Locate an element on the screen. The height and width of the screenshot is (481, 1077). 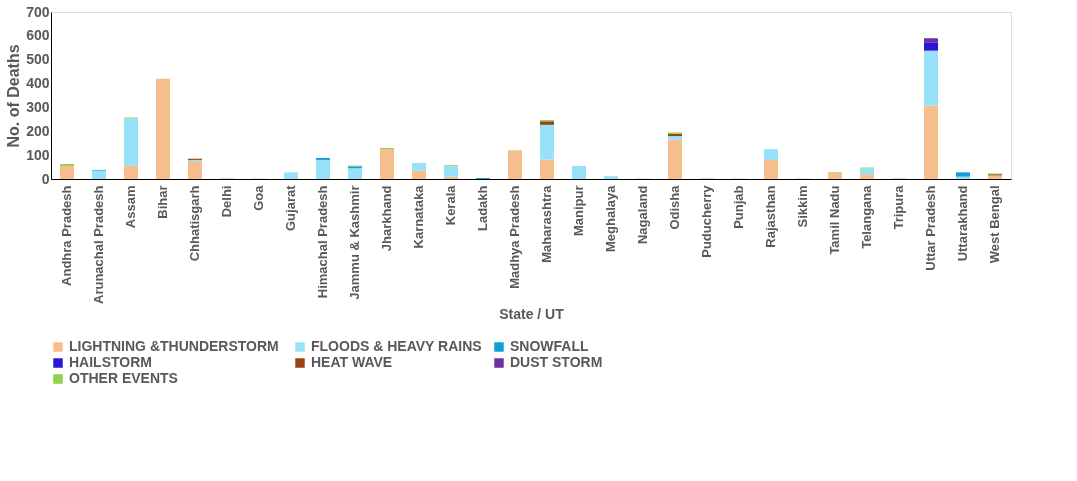
x-tick-label: Karnataka is located at coordinates (418, 216).